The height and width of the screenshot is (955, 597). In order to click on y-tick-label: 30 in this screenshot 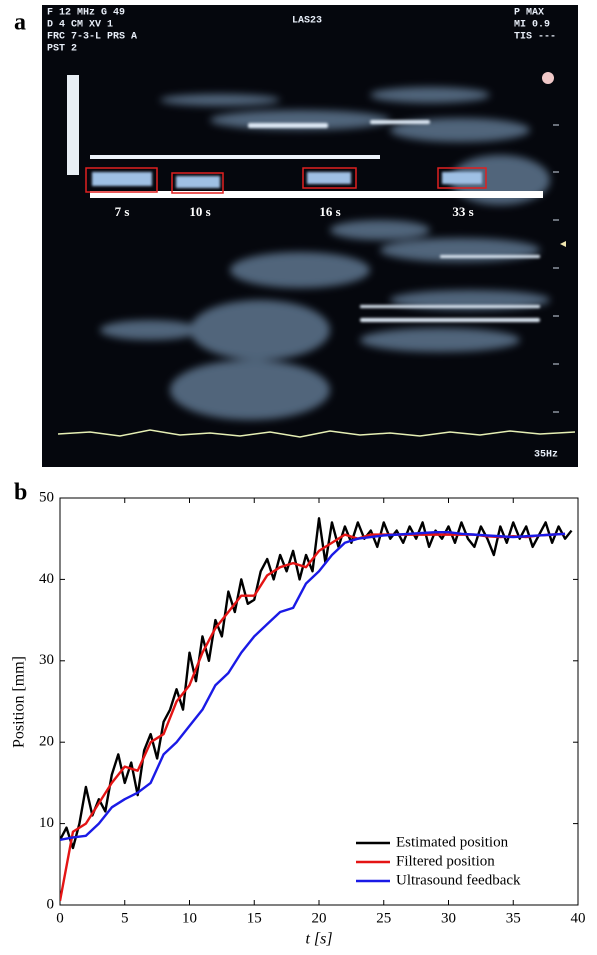, I will do `click(46, 660)`.